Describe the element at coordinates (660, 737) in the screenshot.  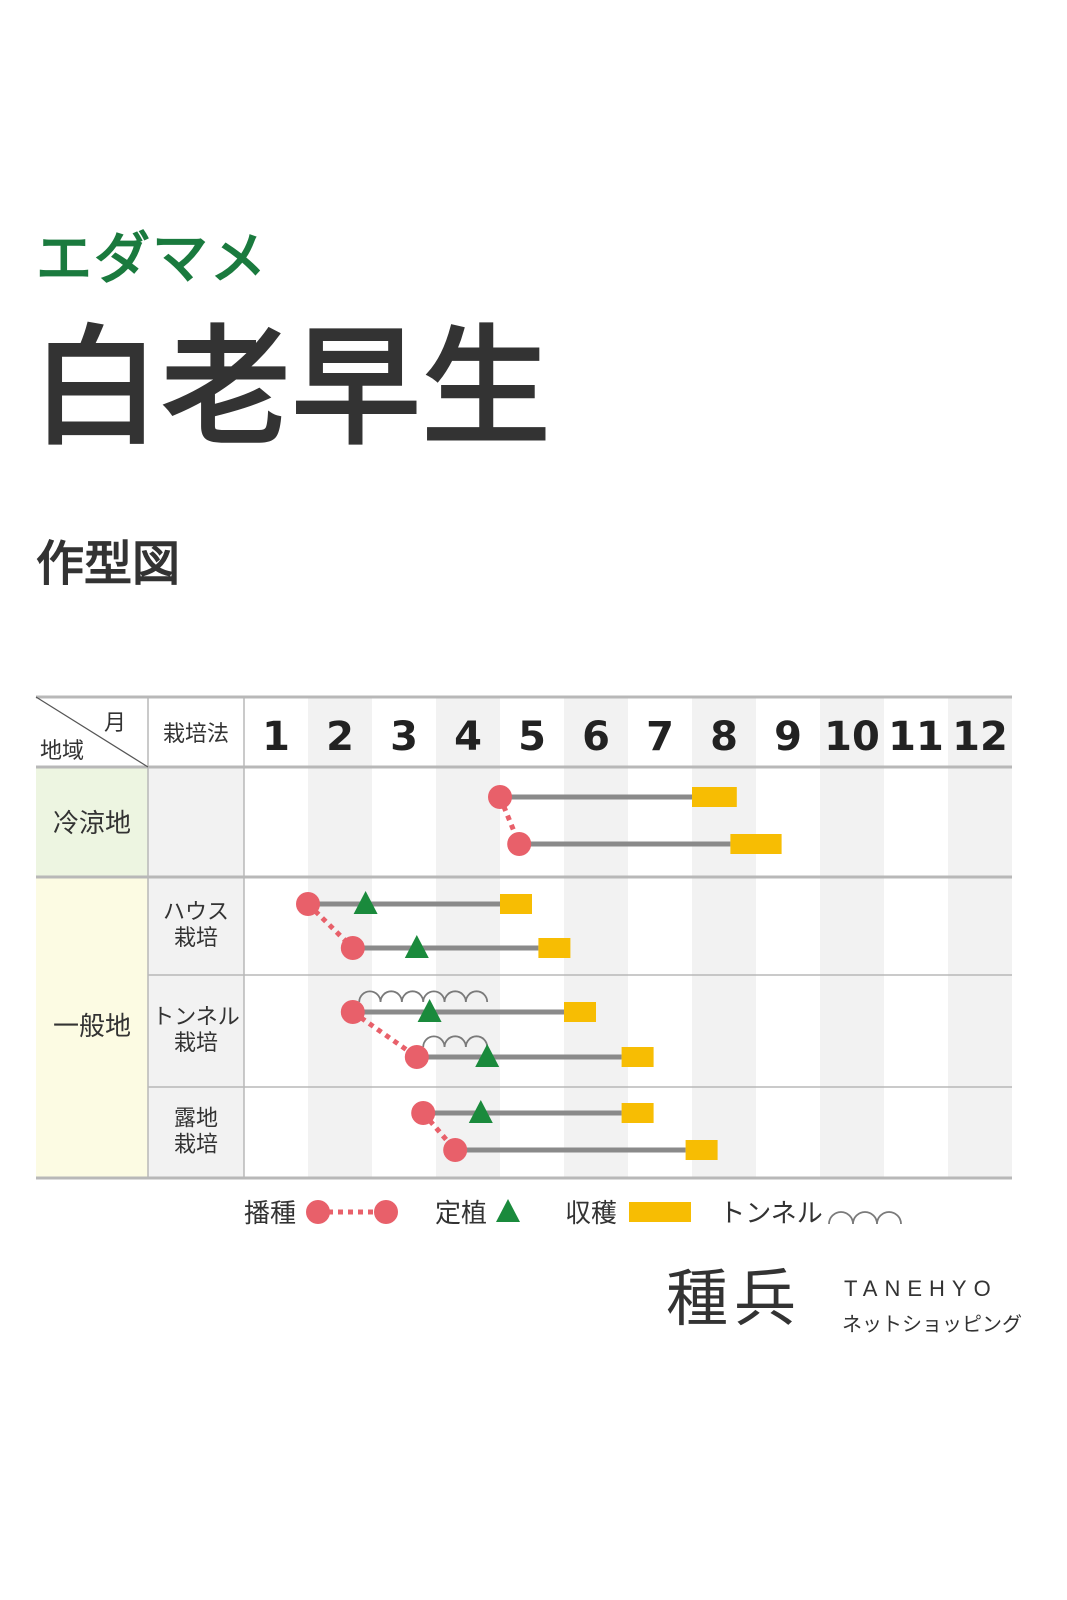
I see `month-tick-label: 7` at that location.